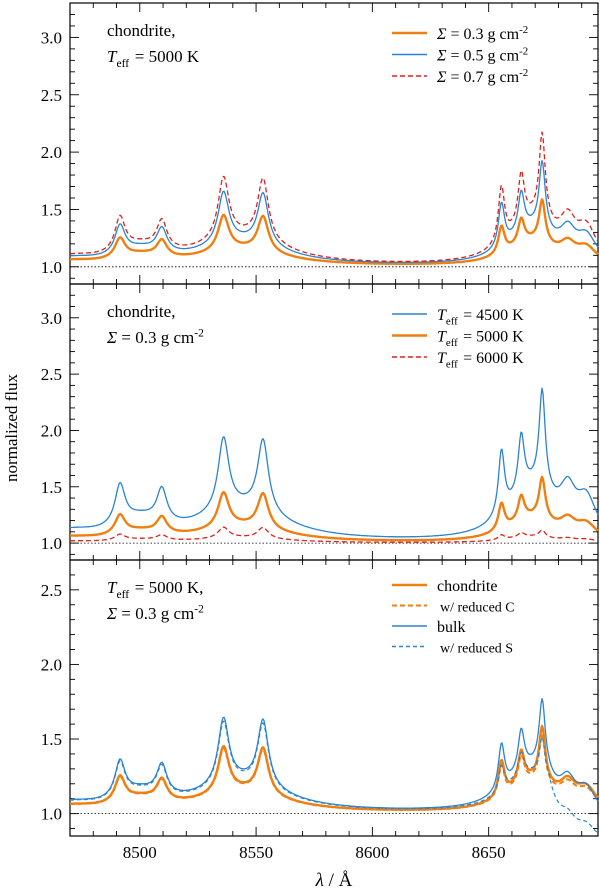 Image resolution: width=600 pixels, height=892 pixels. I want to click on x-tick-label: 8600, so click(372, 852).